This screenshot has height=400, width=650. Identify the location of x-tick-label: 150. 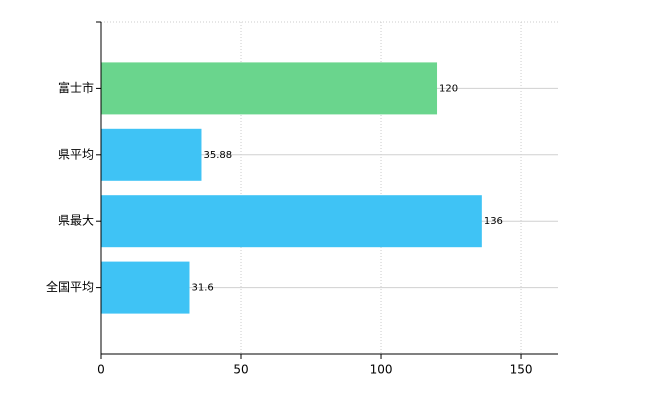
(521, 370).